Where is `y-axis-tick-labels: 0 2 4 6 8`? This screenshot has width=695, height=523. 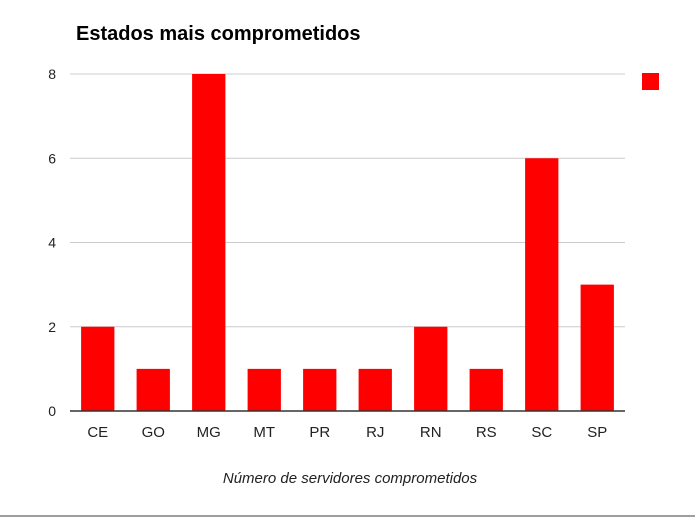 y-axis-tick-labels: 0 2 4 6 8 is located at coordinates (52, 242).